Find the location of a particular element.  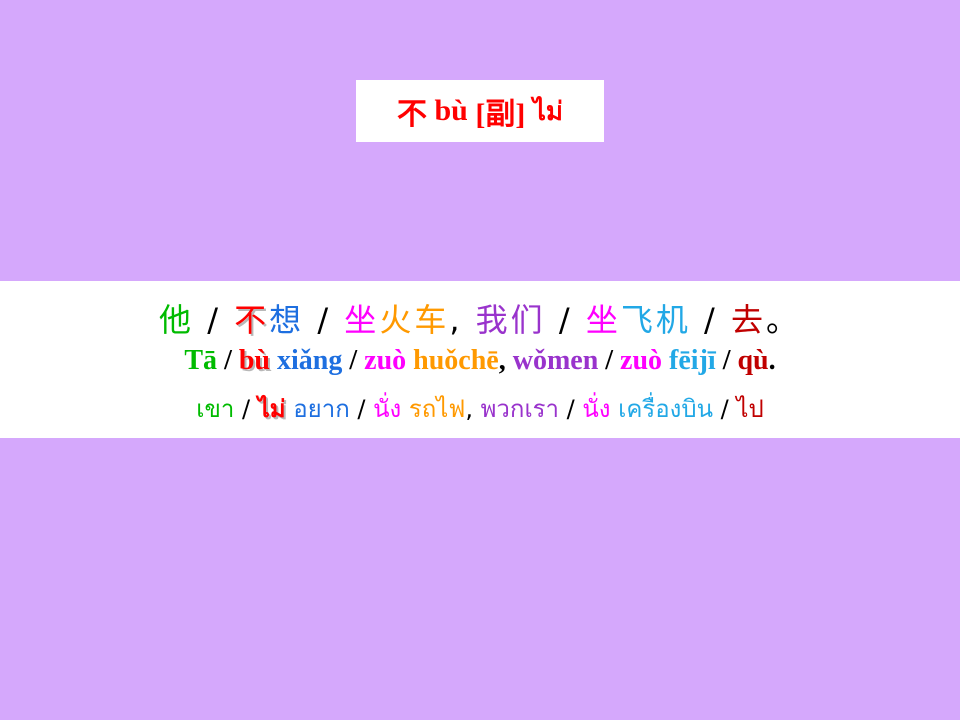

thai-segment-0: เขา is located at coordinates (215, 409).